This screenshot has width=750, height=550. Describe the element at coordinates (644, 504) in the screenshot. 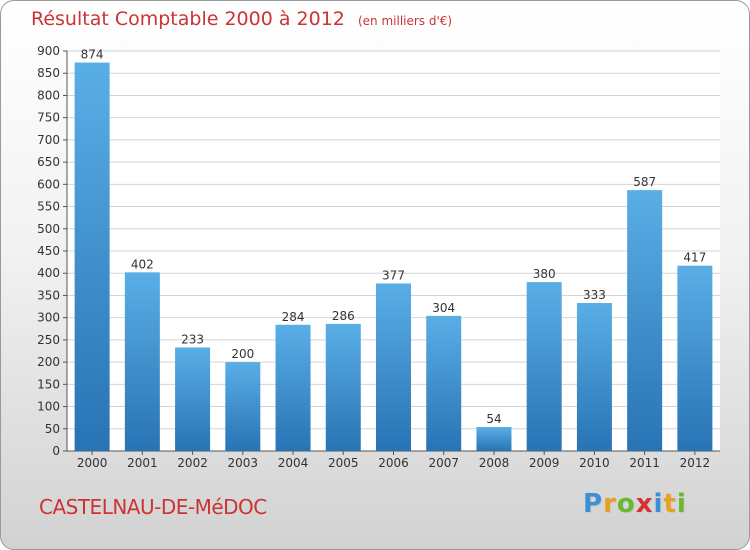

I see `logo-letter: x` at that location.